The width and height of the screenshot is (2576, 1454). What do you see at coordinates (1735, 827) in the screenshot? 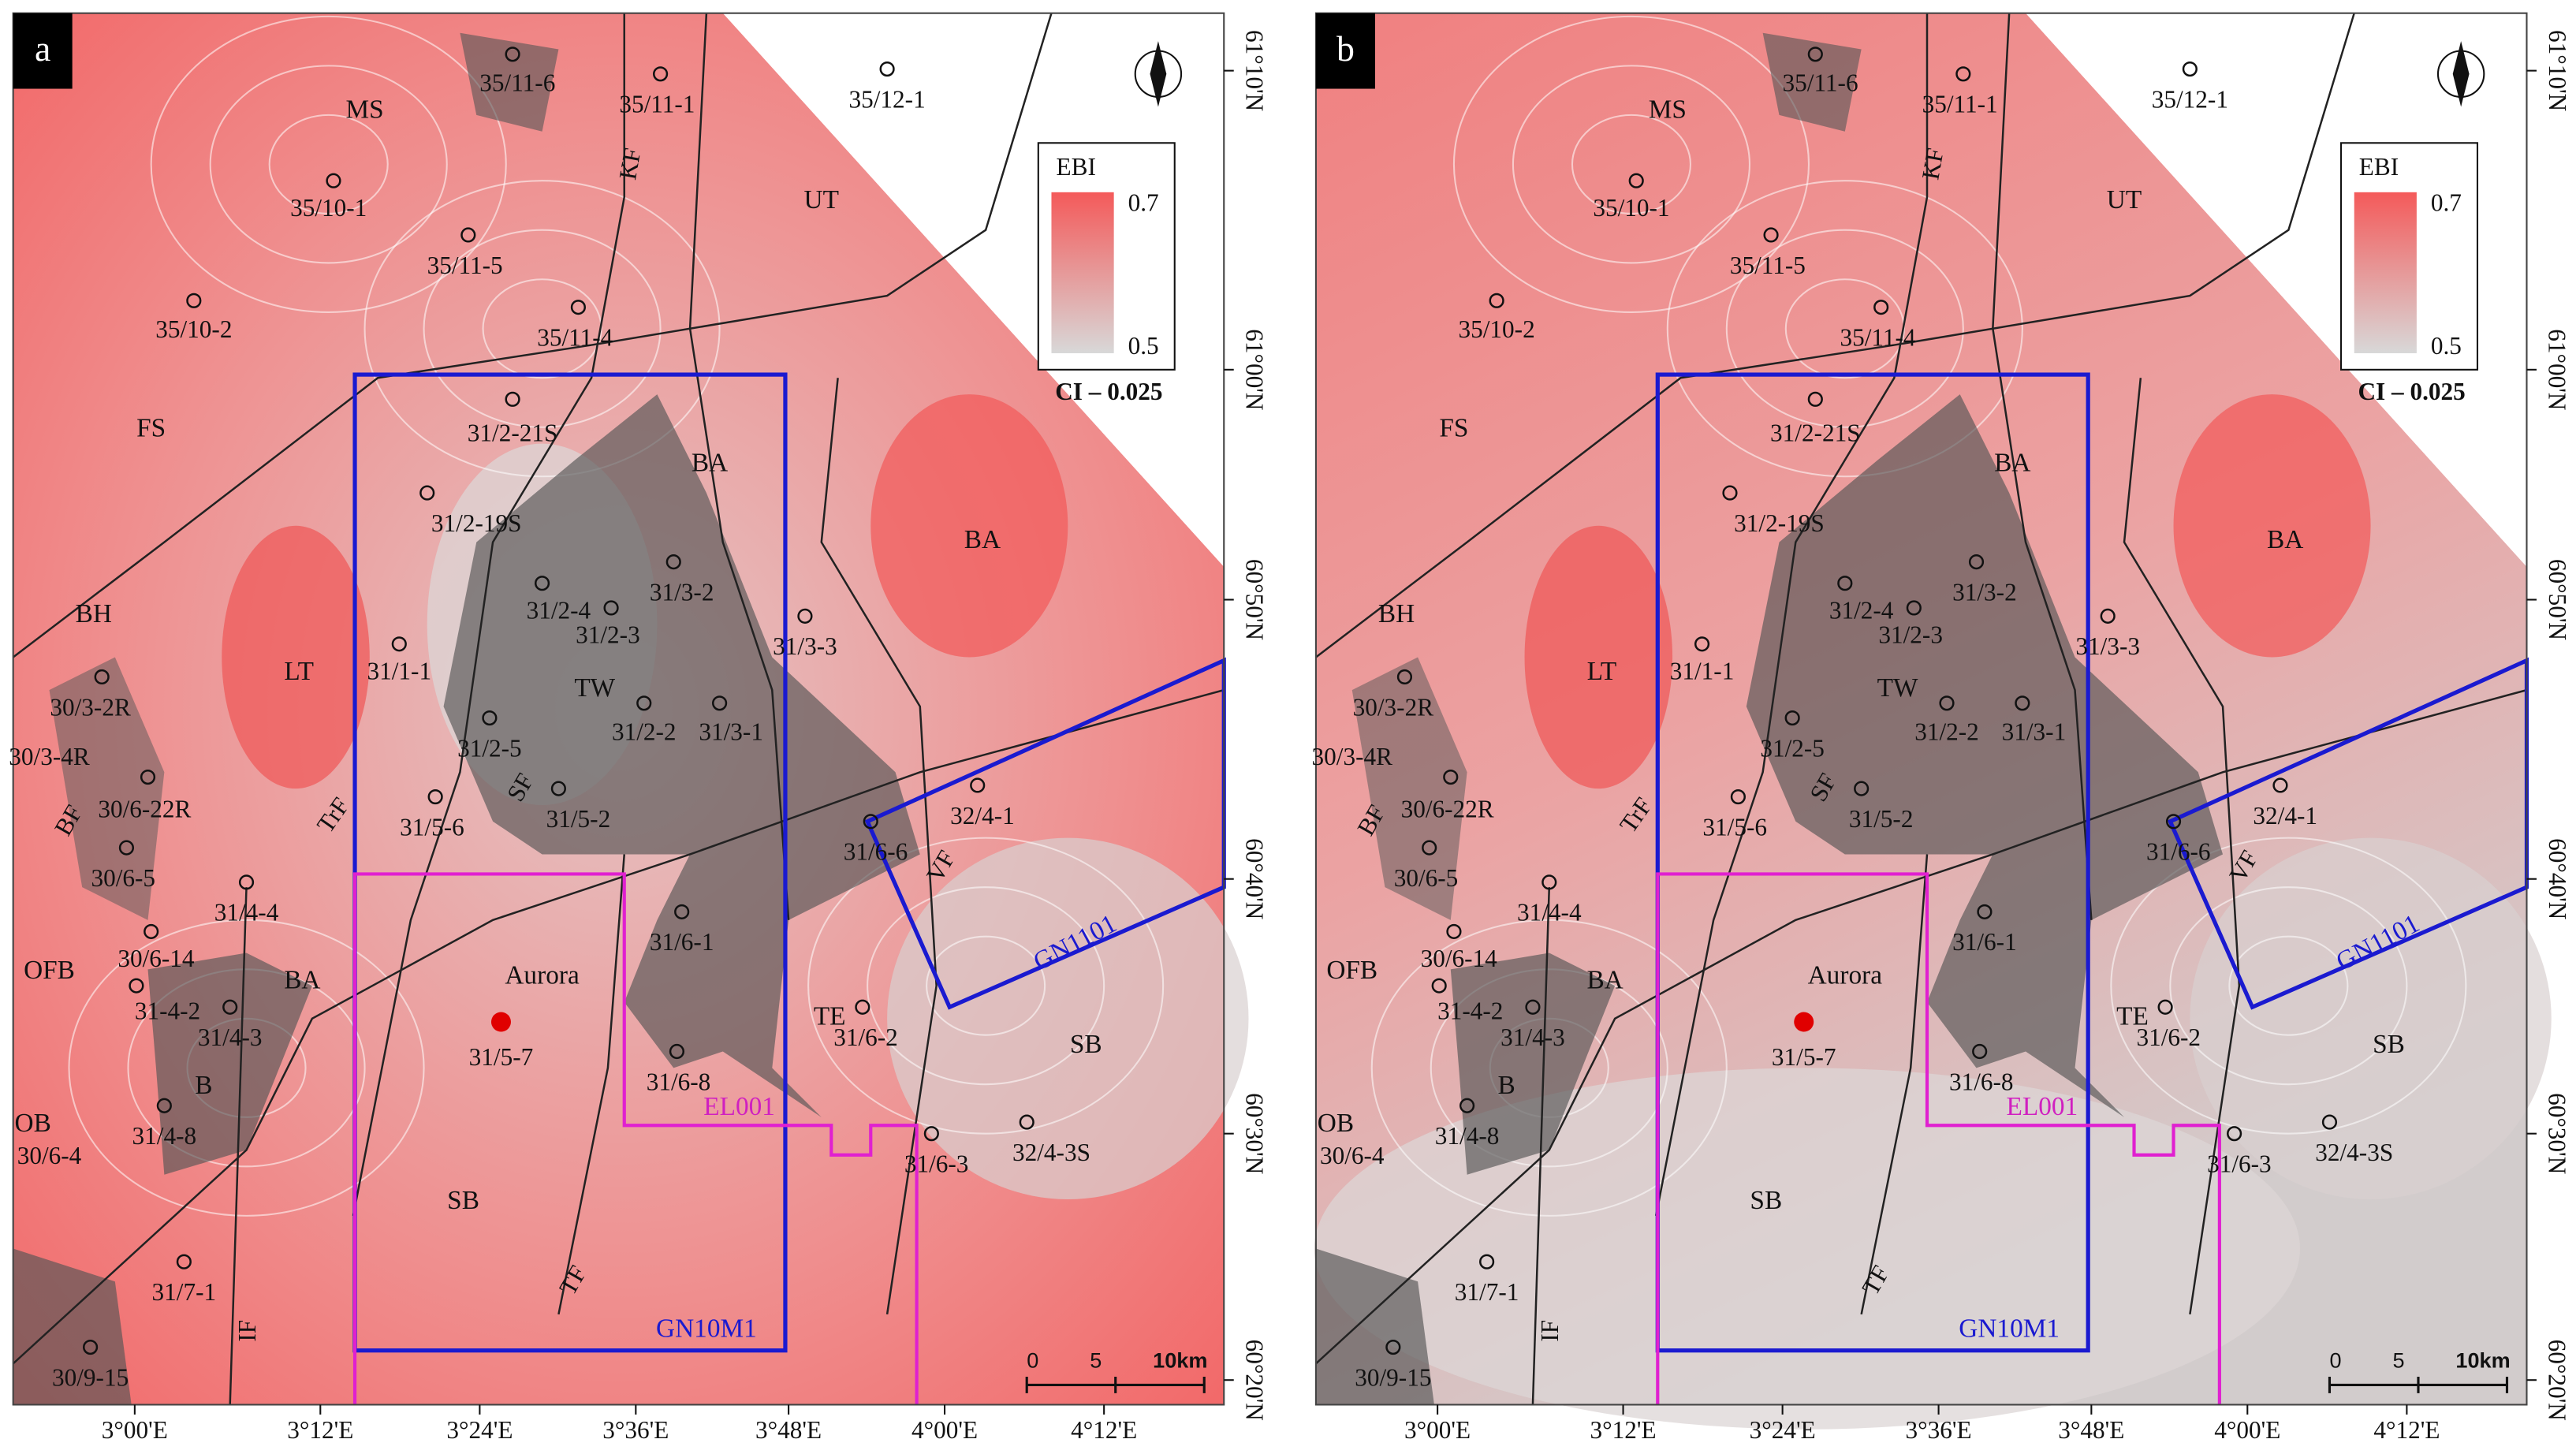
I see `well-label: 31/5-6` at bounding box center [1735, 827].